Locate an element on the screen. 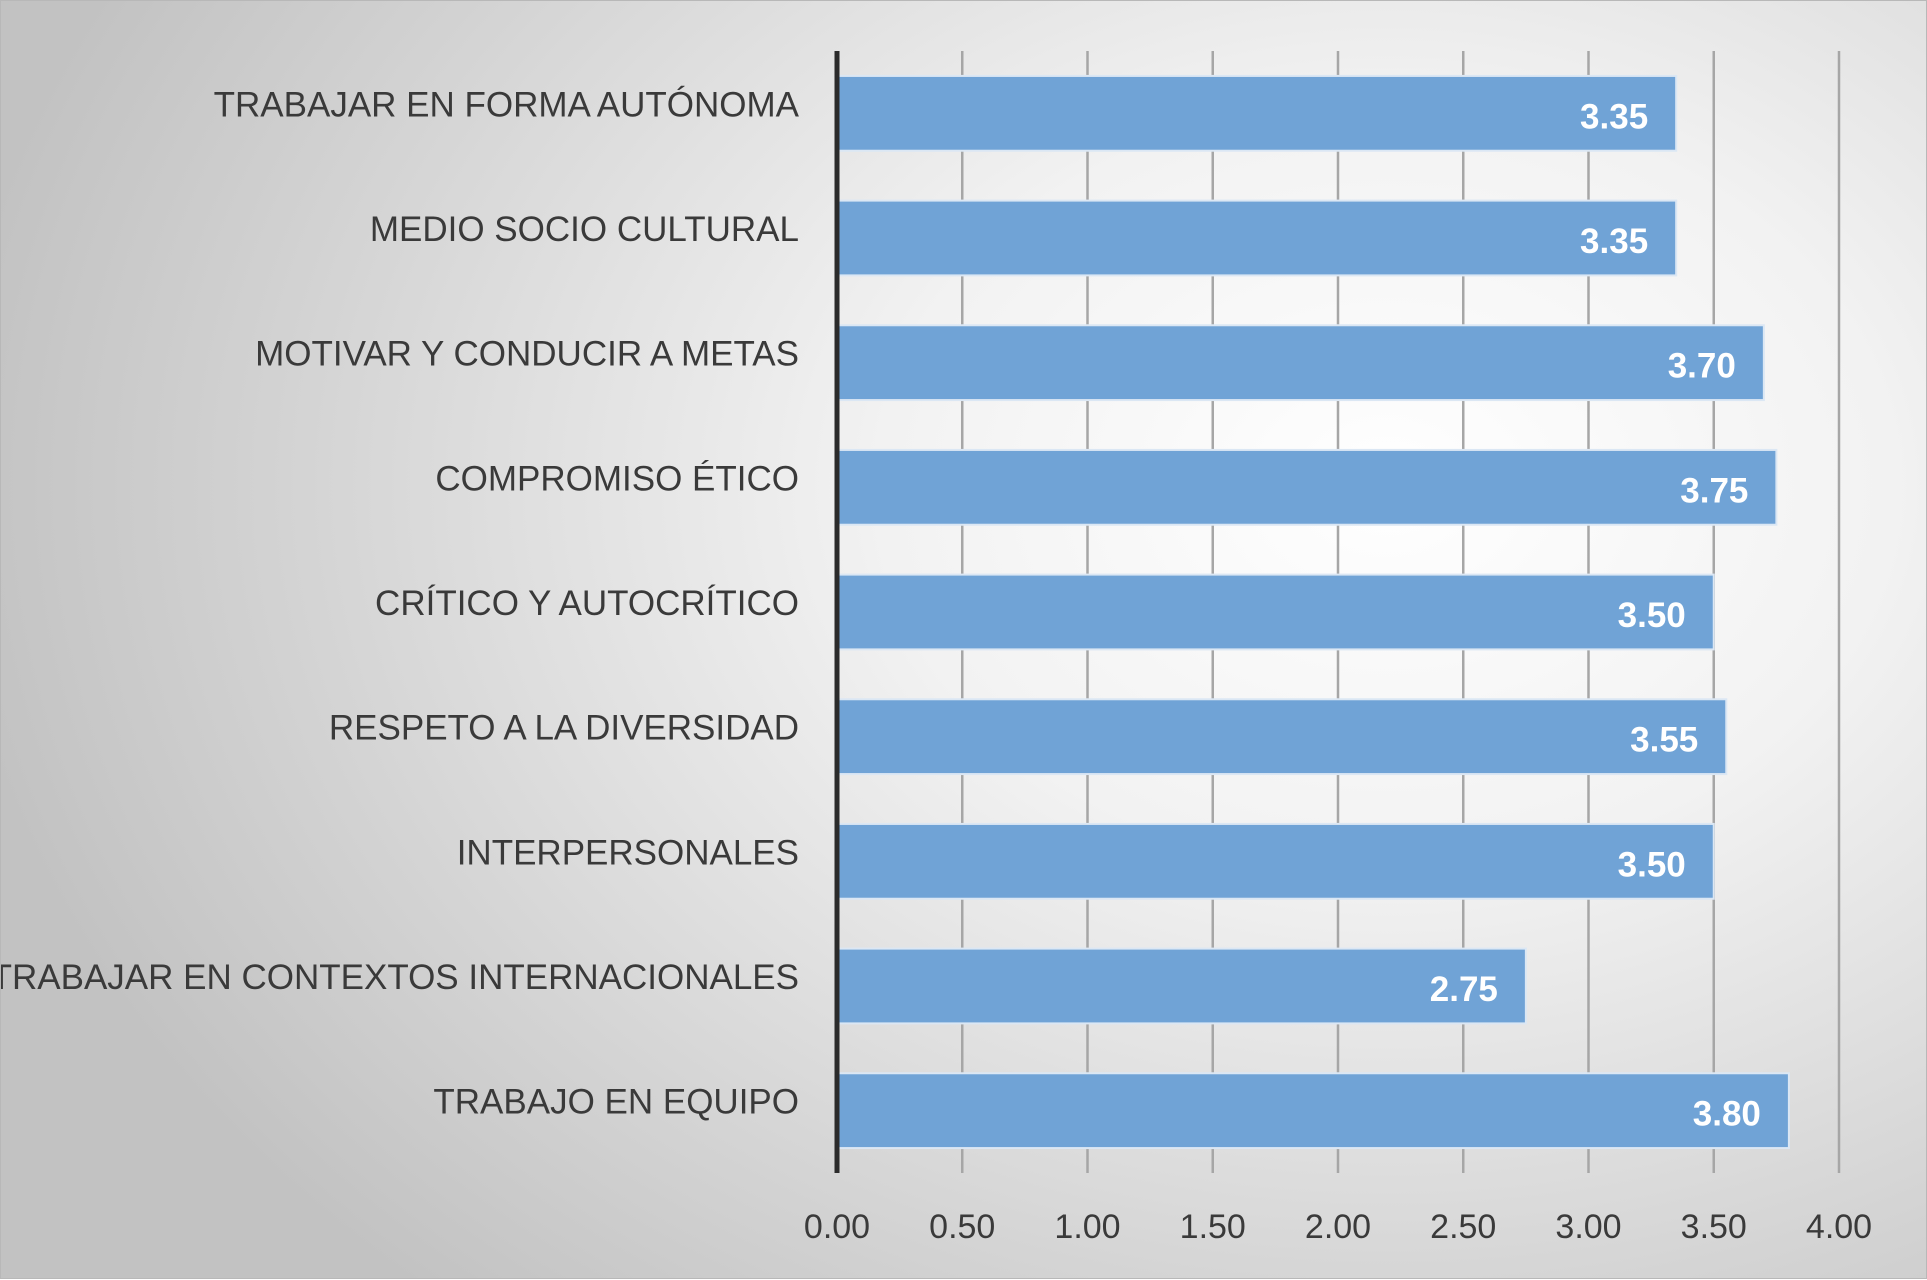 Image resolution: width=1927 pixels, height=1280 pixels. bar-data-label: 2.75 is located at coordinates (1464, 989).